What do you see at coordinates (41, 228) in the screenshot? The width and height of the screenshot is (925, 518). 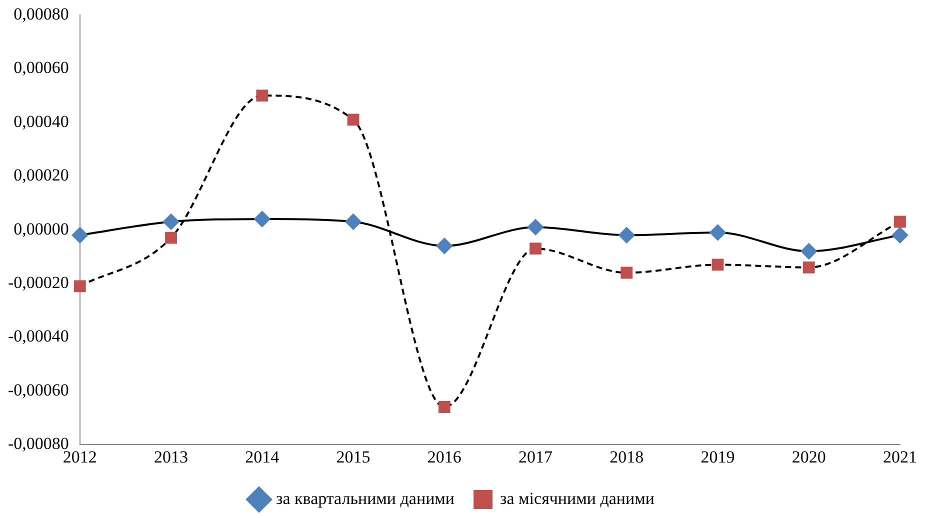 I see `y-tick-label: 0,00000` at bounding box center [41, 228].